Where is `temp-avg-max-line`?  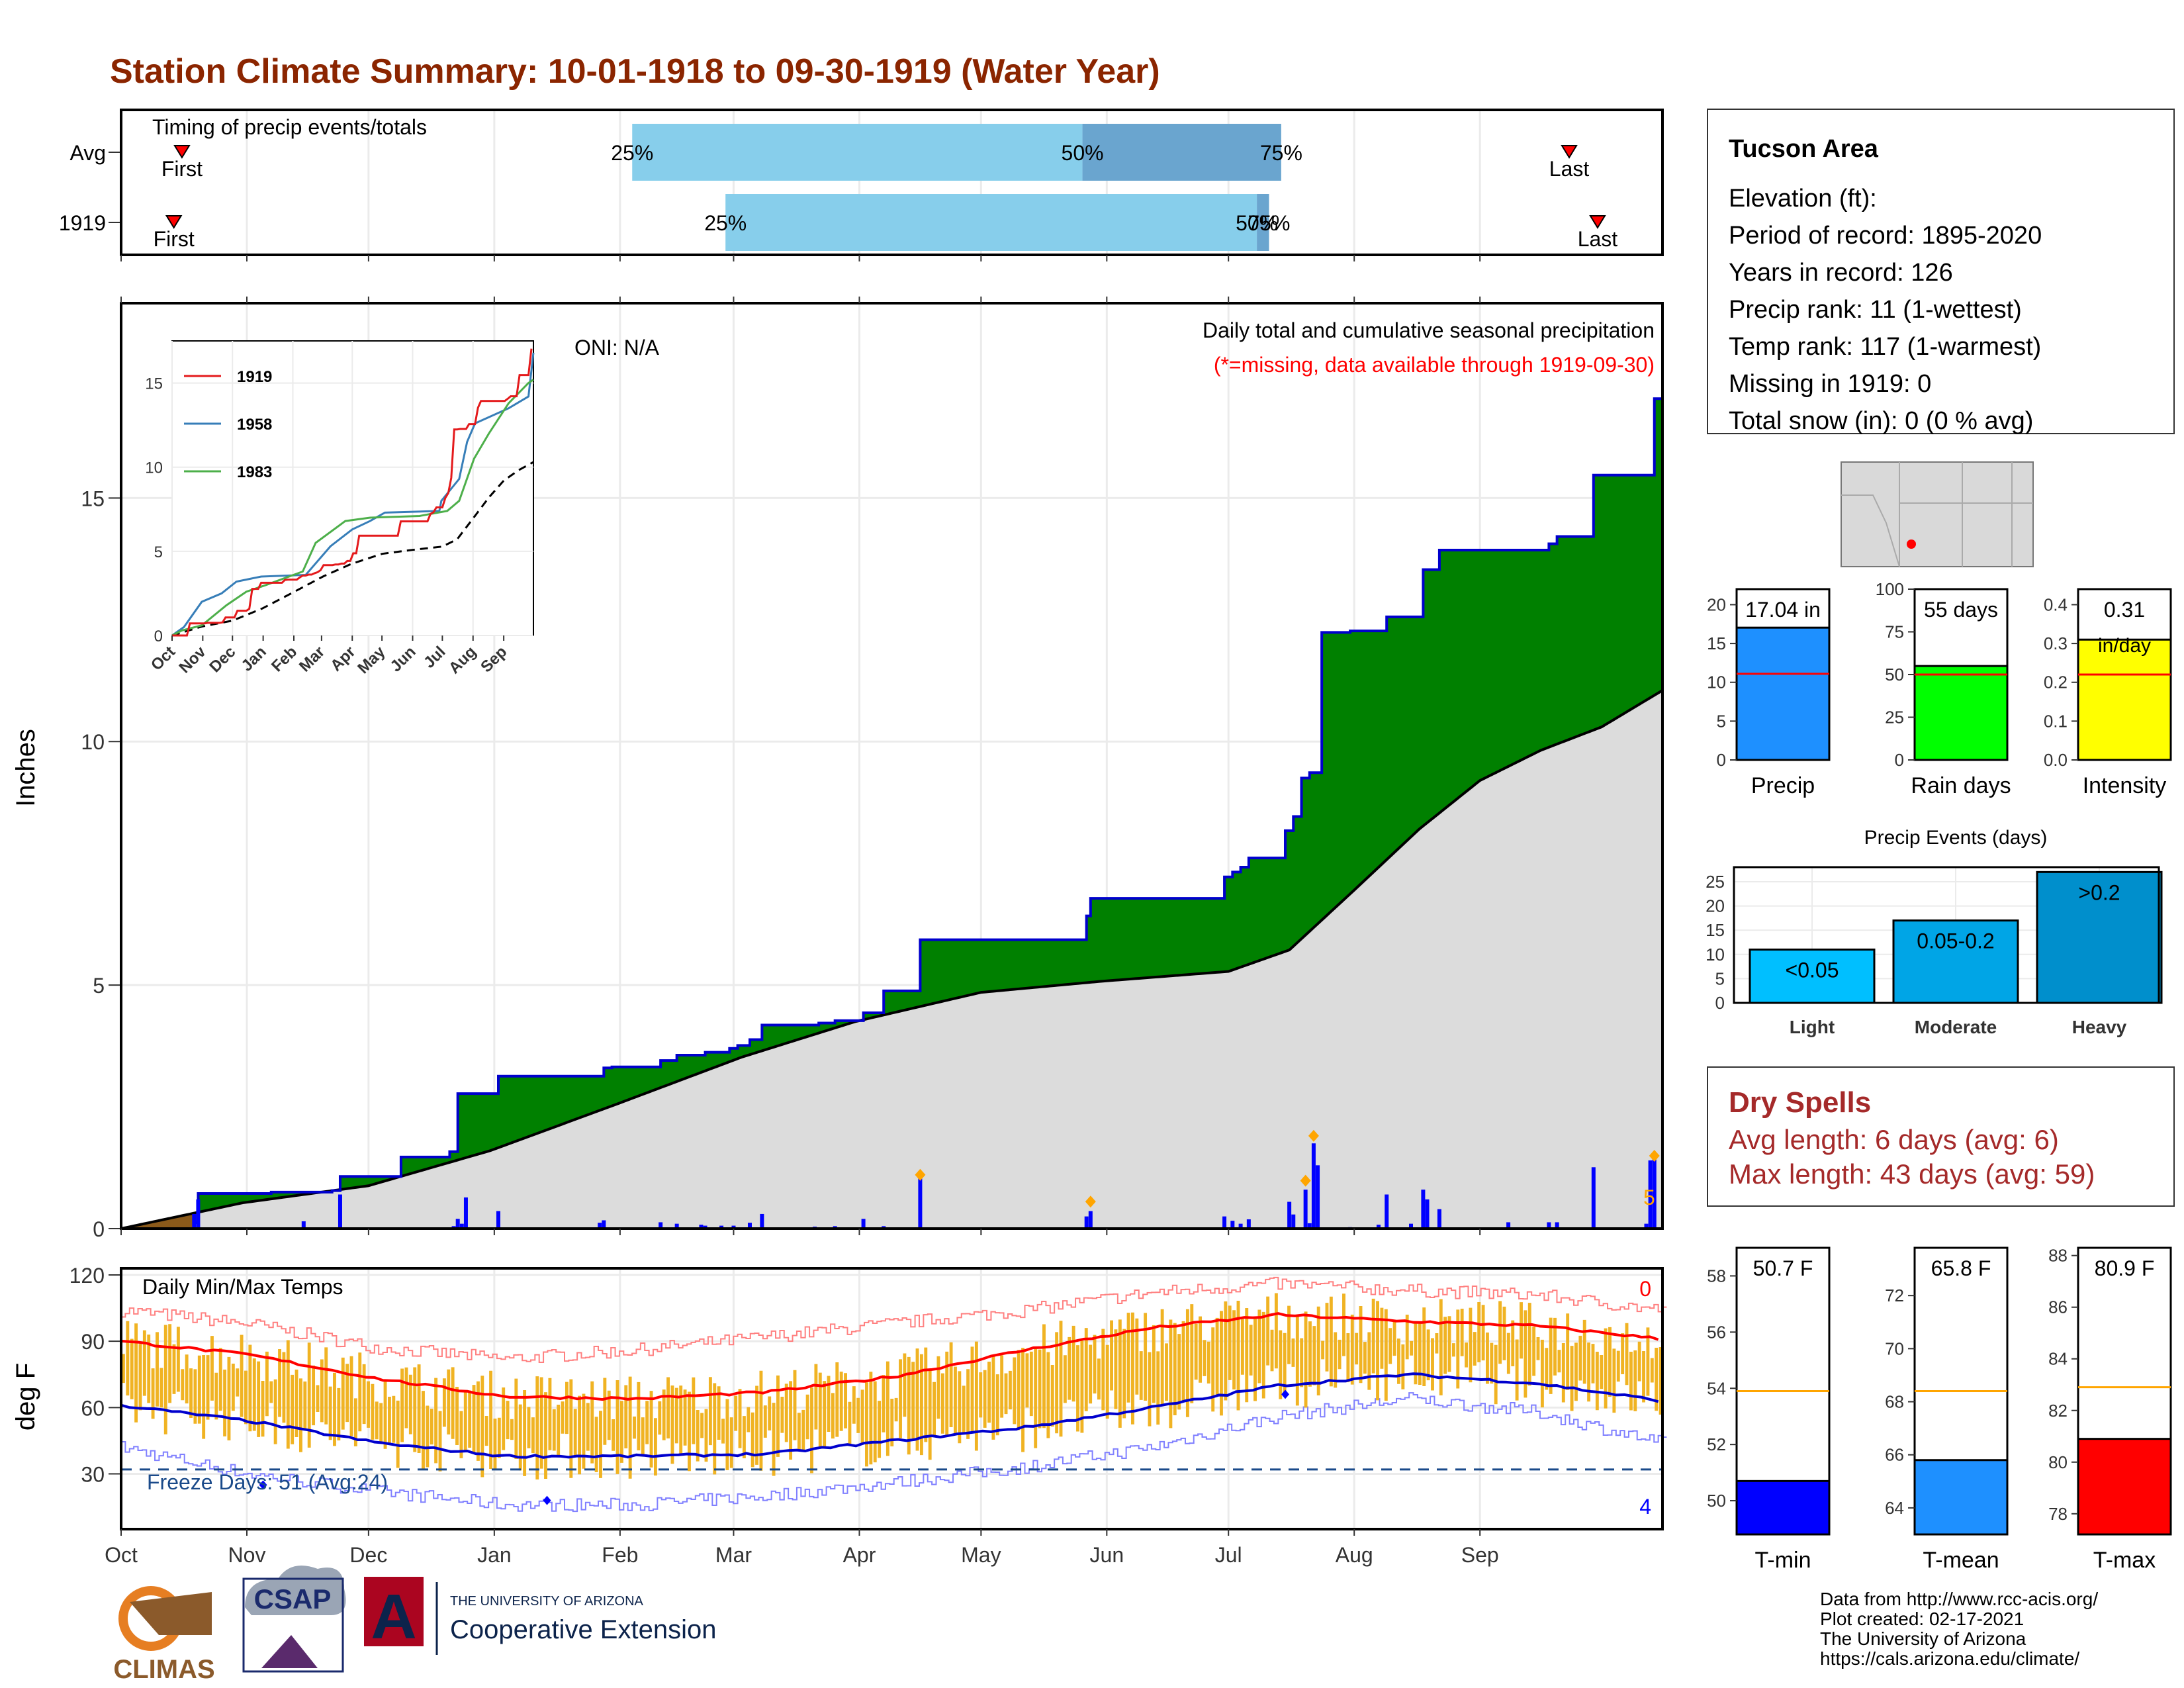
temp-avg-max-line is located at coordinates (889, 1356).